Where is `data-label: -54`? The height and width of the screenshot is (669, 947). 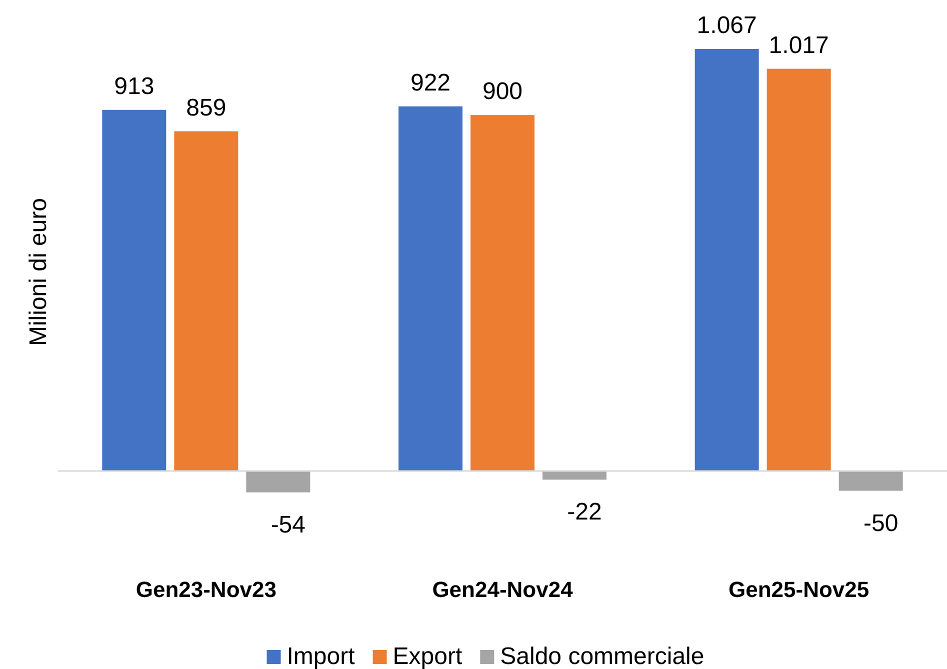 data-label: -54 is located at coordinates (288, 524).